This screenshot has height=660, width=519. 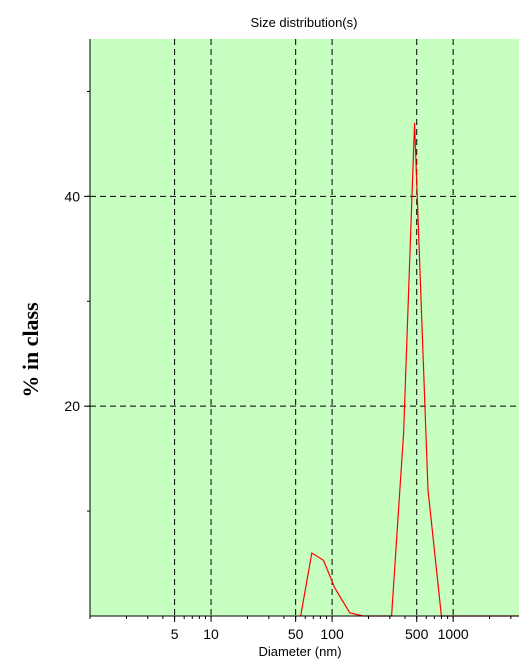 What do you see at coordinates (211, 634) in the screenshot?
I see `x-tick-label: 10` at bounding box center [211, 634].